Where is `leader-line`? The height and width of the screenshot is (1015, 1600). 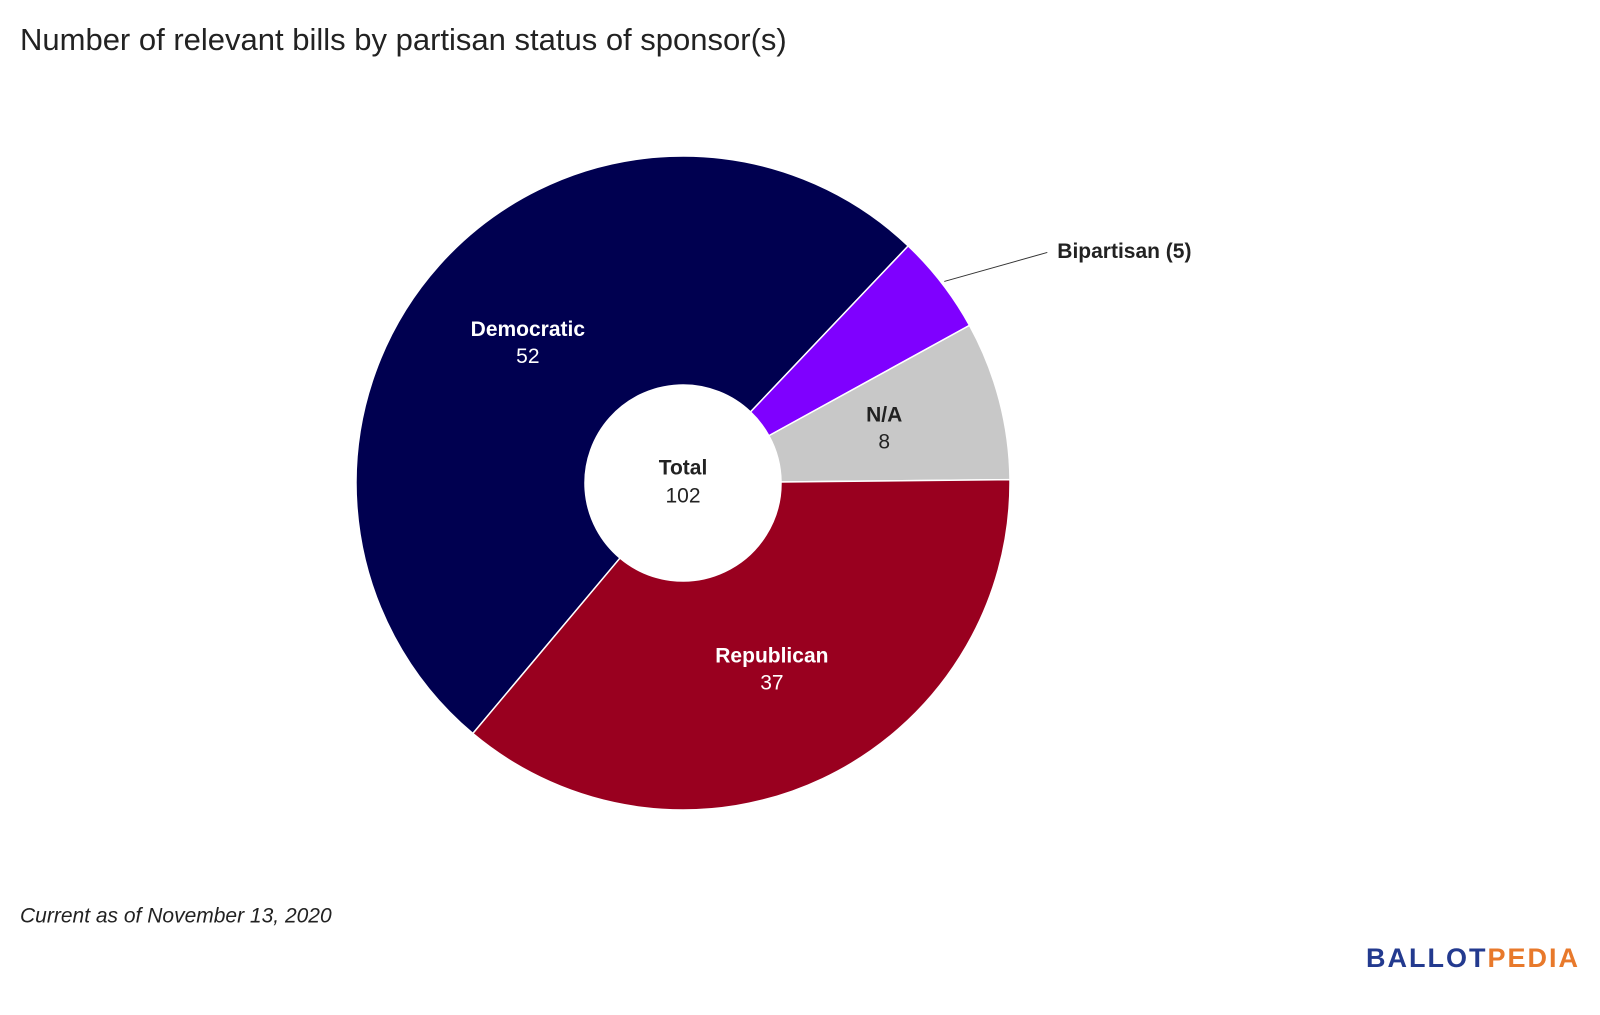 leader-line is located at coordinates (996, 266).